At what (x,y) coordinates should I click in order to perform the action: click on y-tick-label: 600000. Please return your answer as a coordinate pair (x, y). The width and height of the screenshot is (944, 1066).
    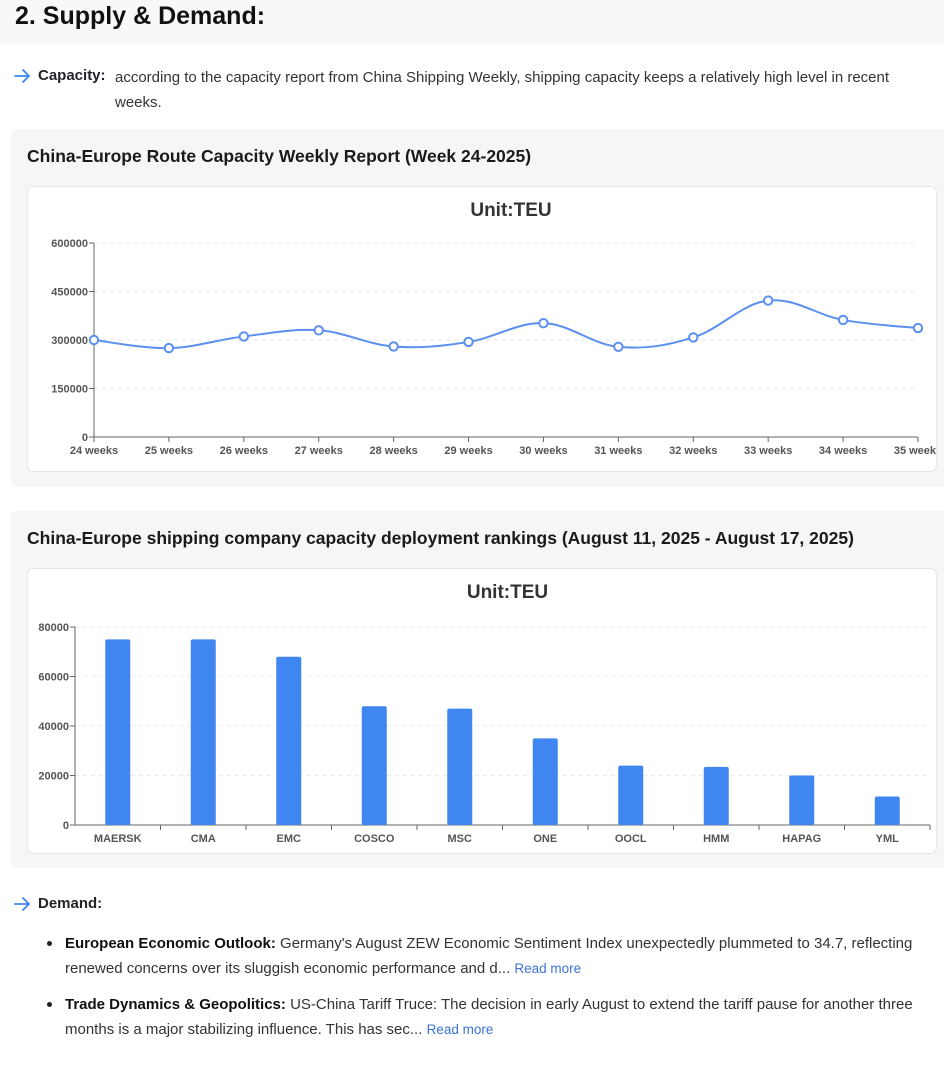
    Looking at the image, I should click on (69, 244).